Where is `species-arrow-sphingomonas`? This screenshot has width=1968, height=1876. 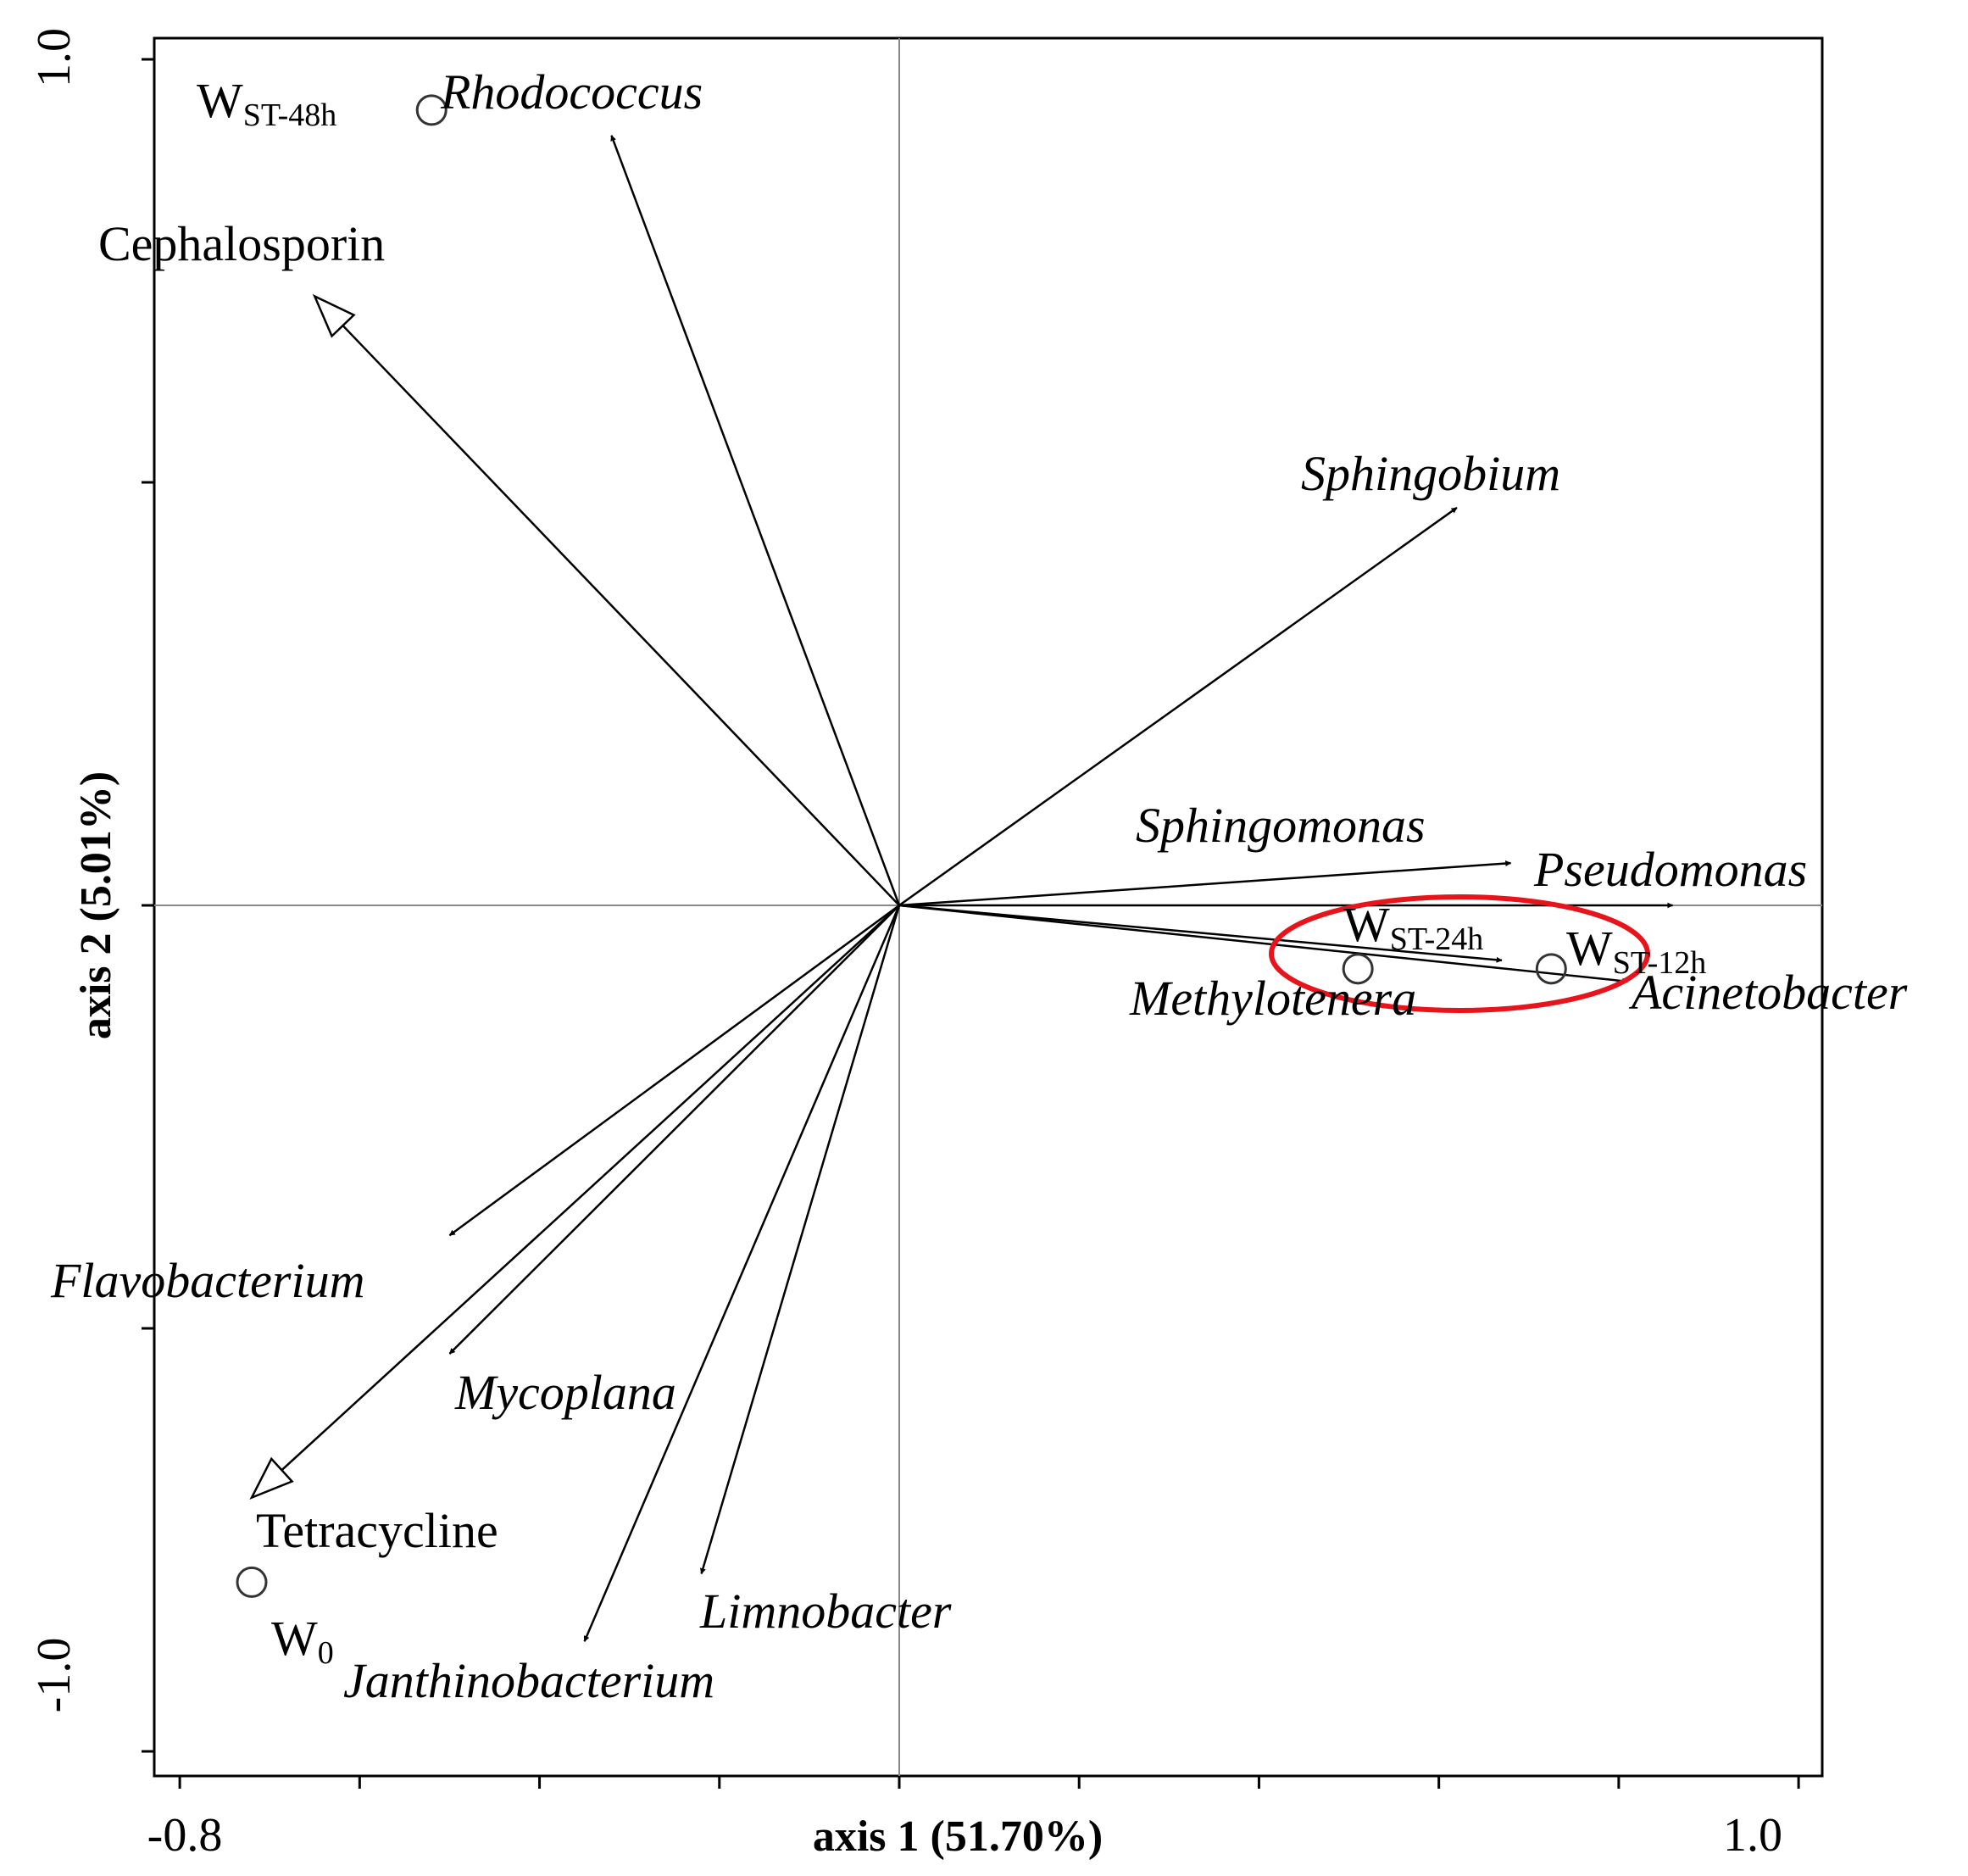
species-arrow-sphingomonas is located at coordinates (1205, 883).